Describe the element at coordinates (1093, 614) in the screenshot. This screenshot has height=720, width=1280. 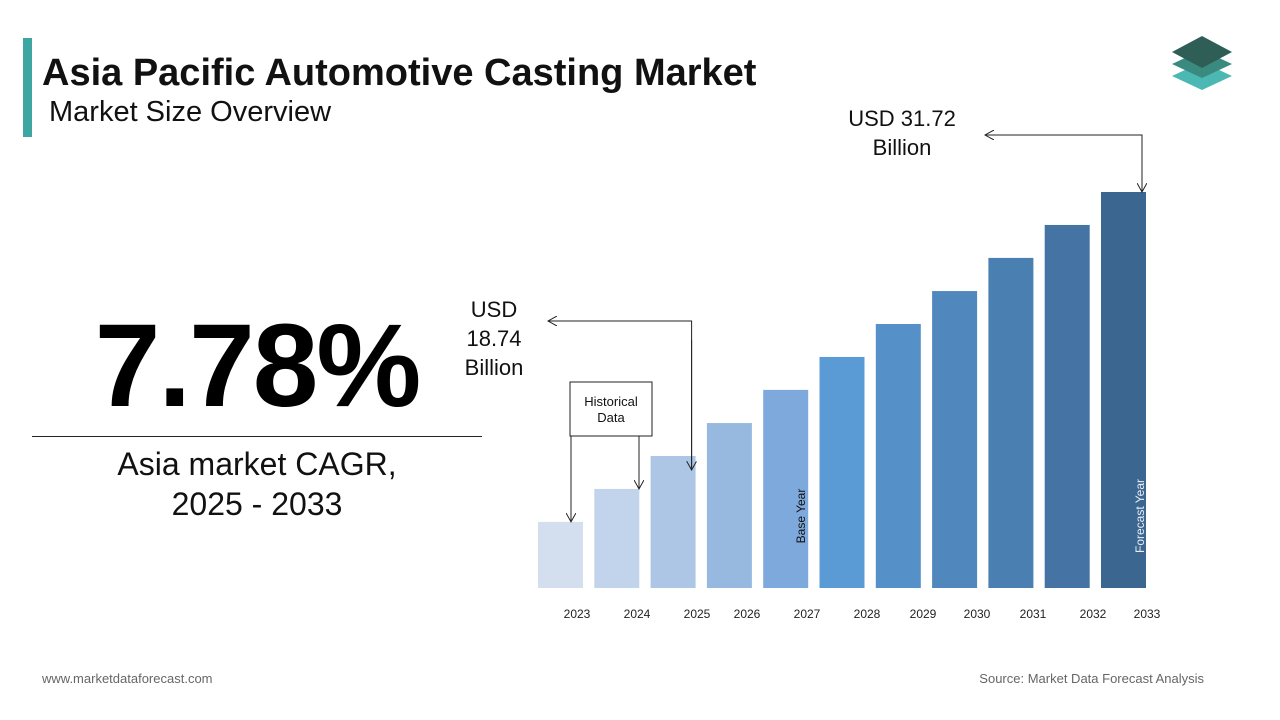
I see `x-tick-label: 2032` at that location.